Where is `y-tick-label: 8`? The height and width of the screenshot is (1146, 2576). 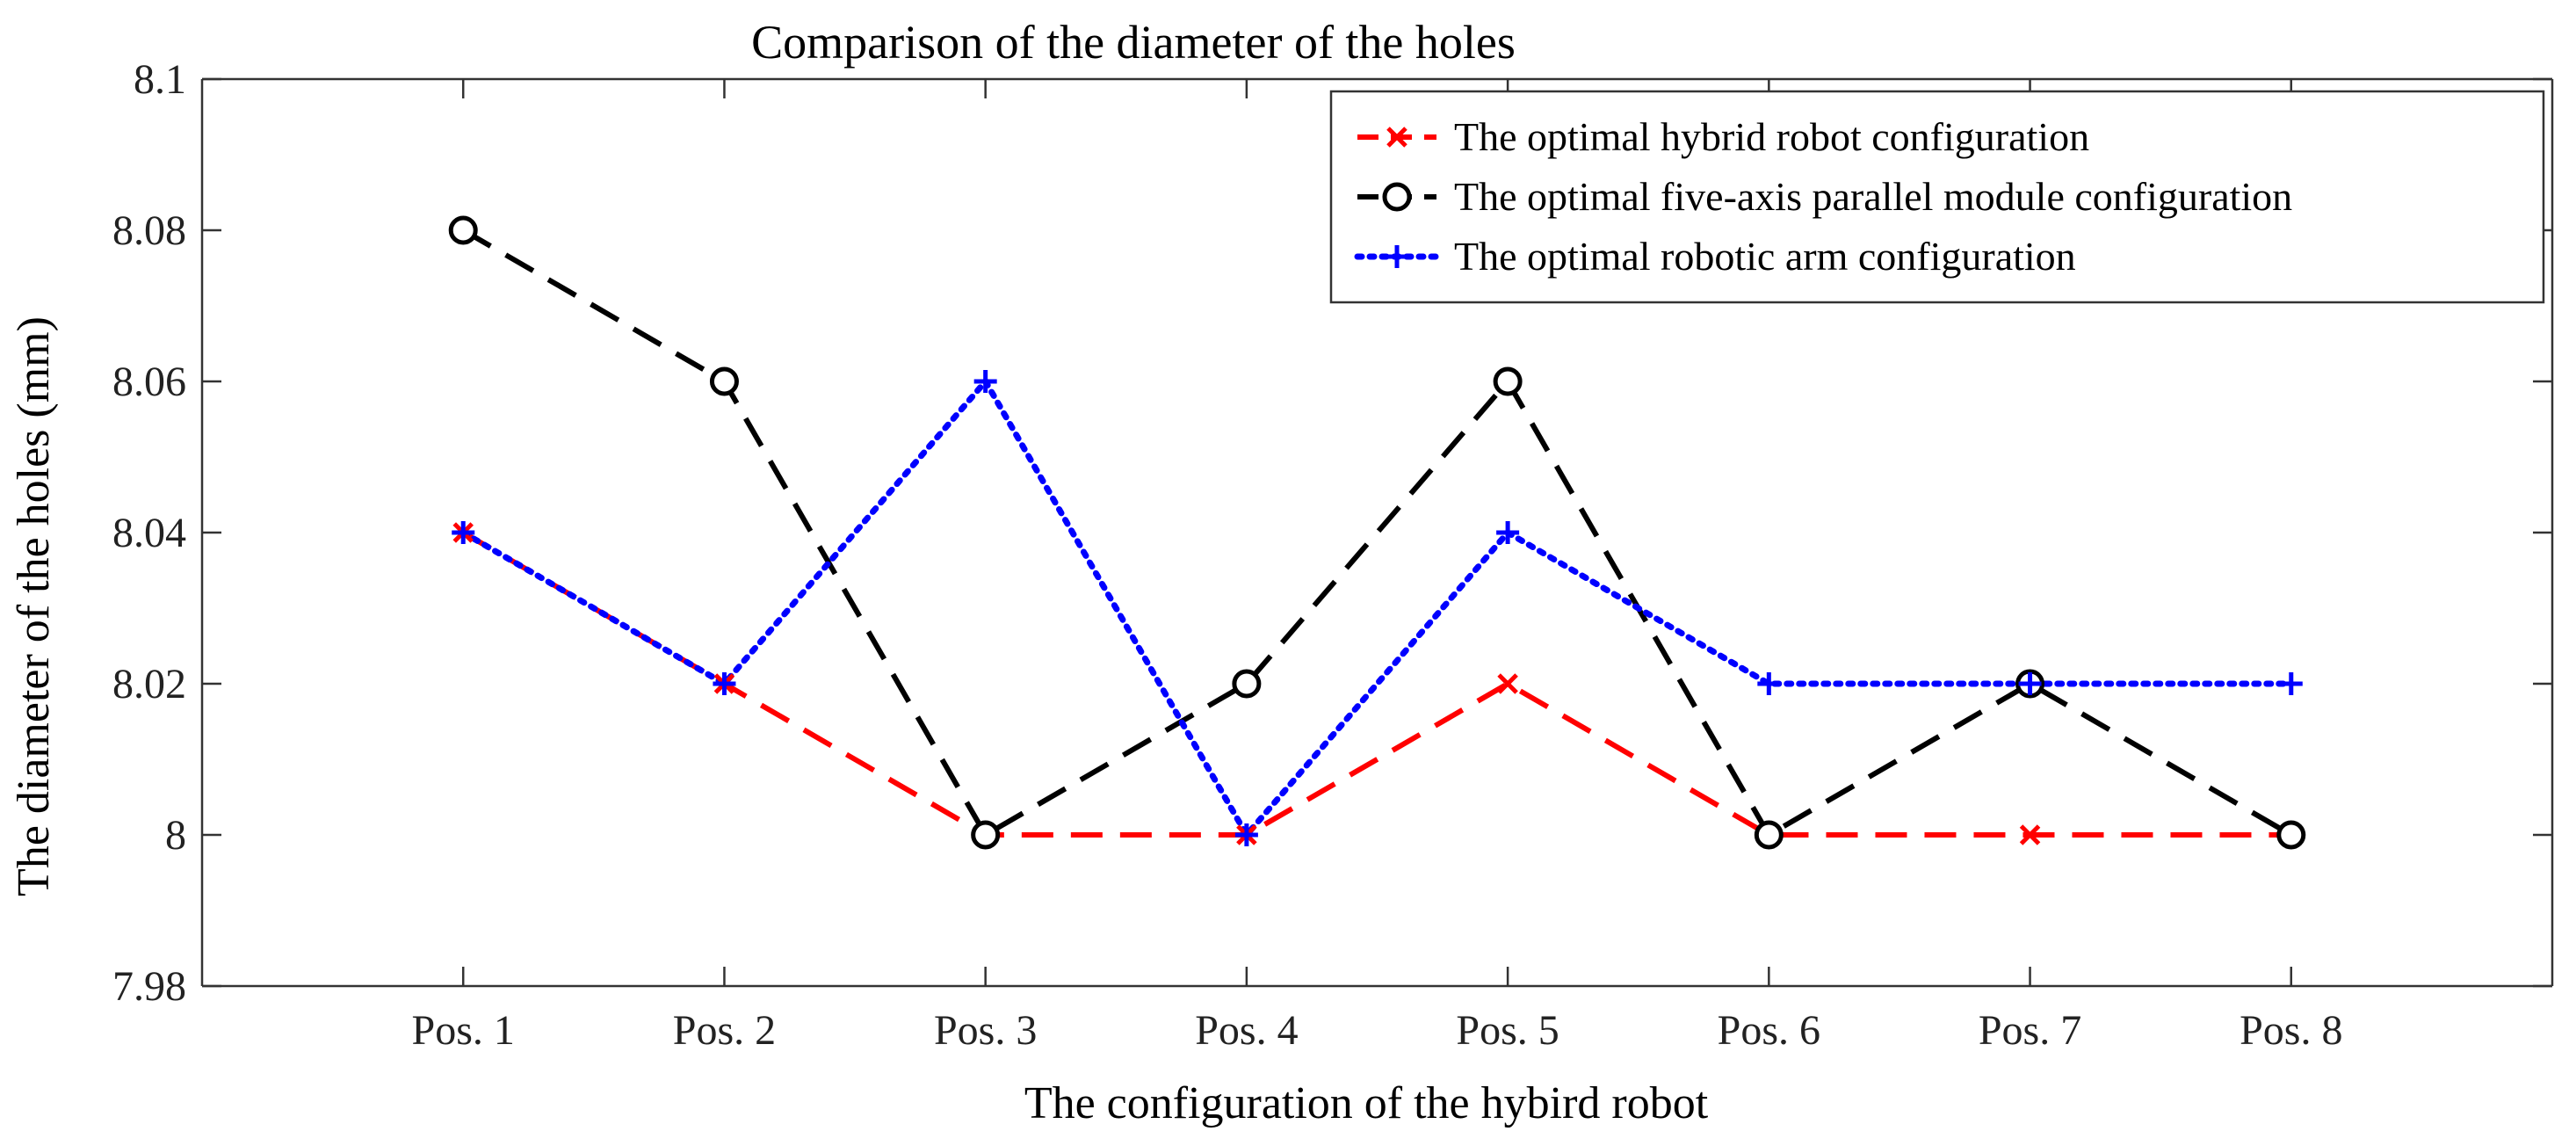 y-tick-label: 8 is located at coordinates (175, 836).